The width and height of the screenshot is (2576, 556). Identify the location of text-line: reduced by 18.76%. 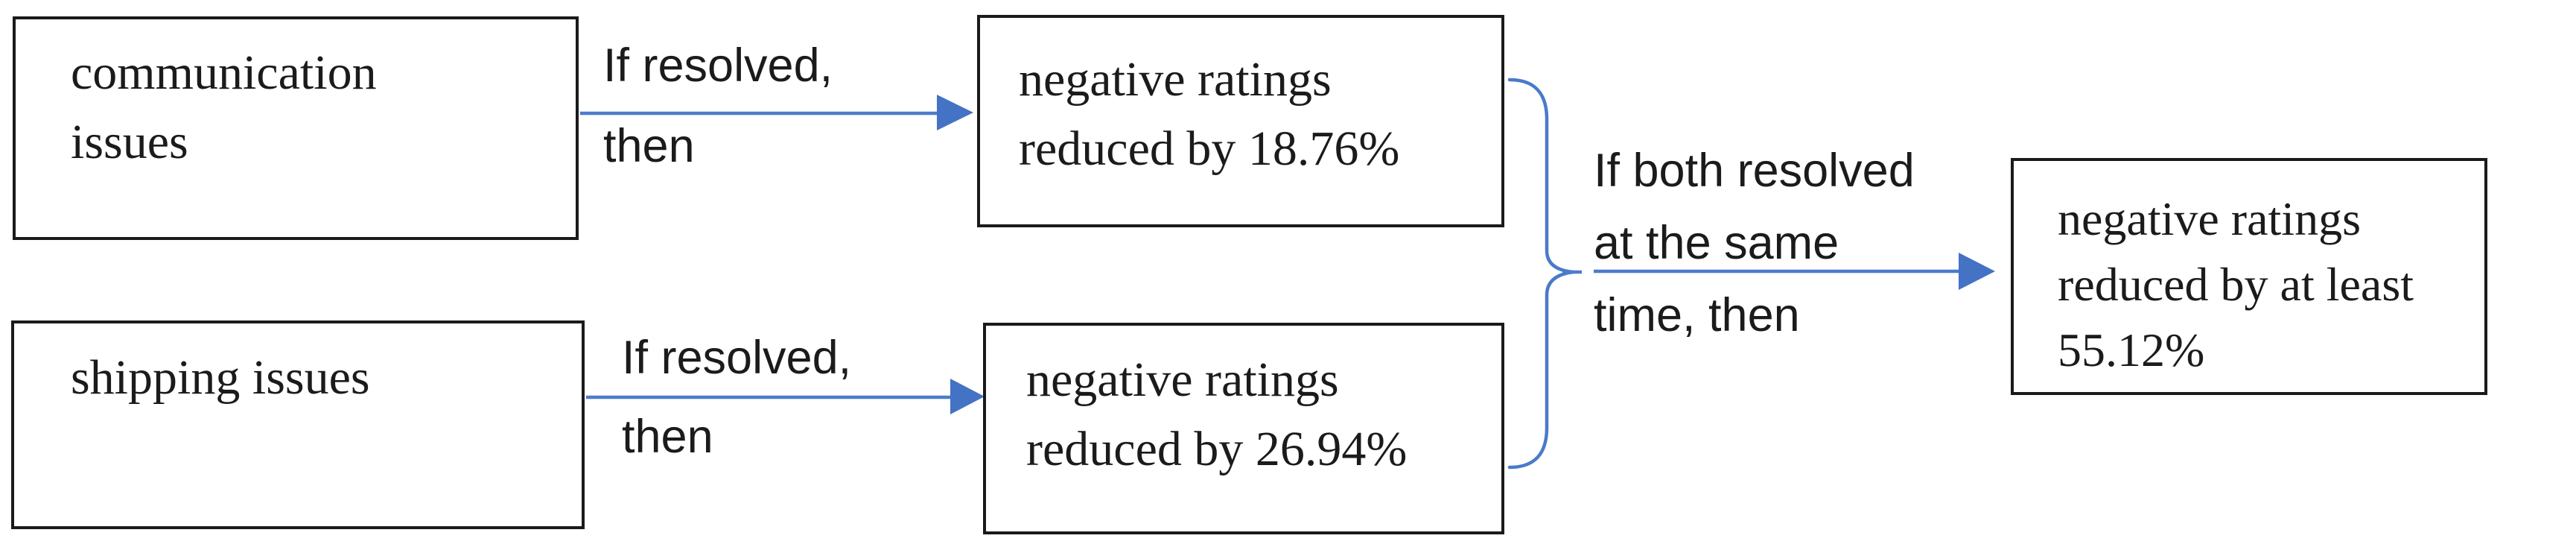
(1209, 148).